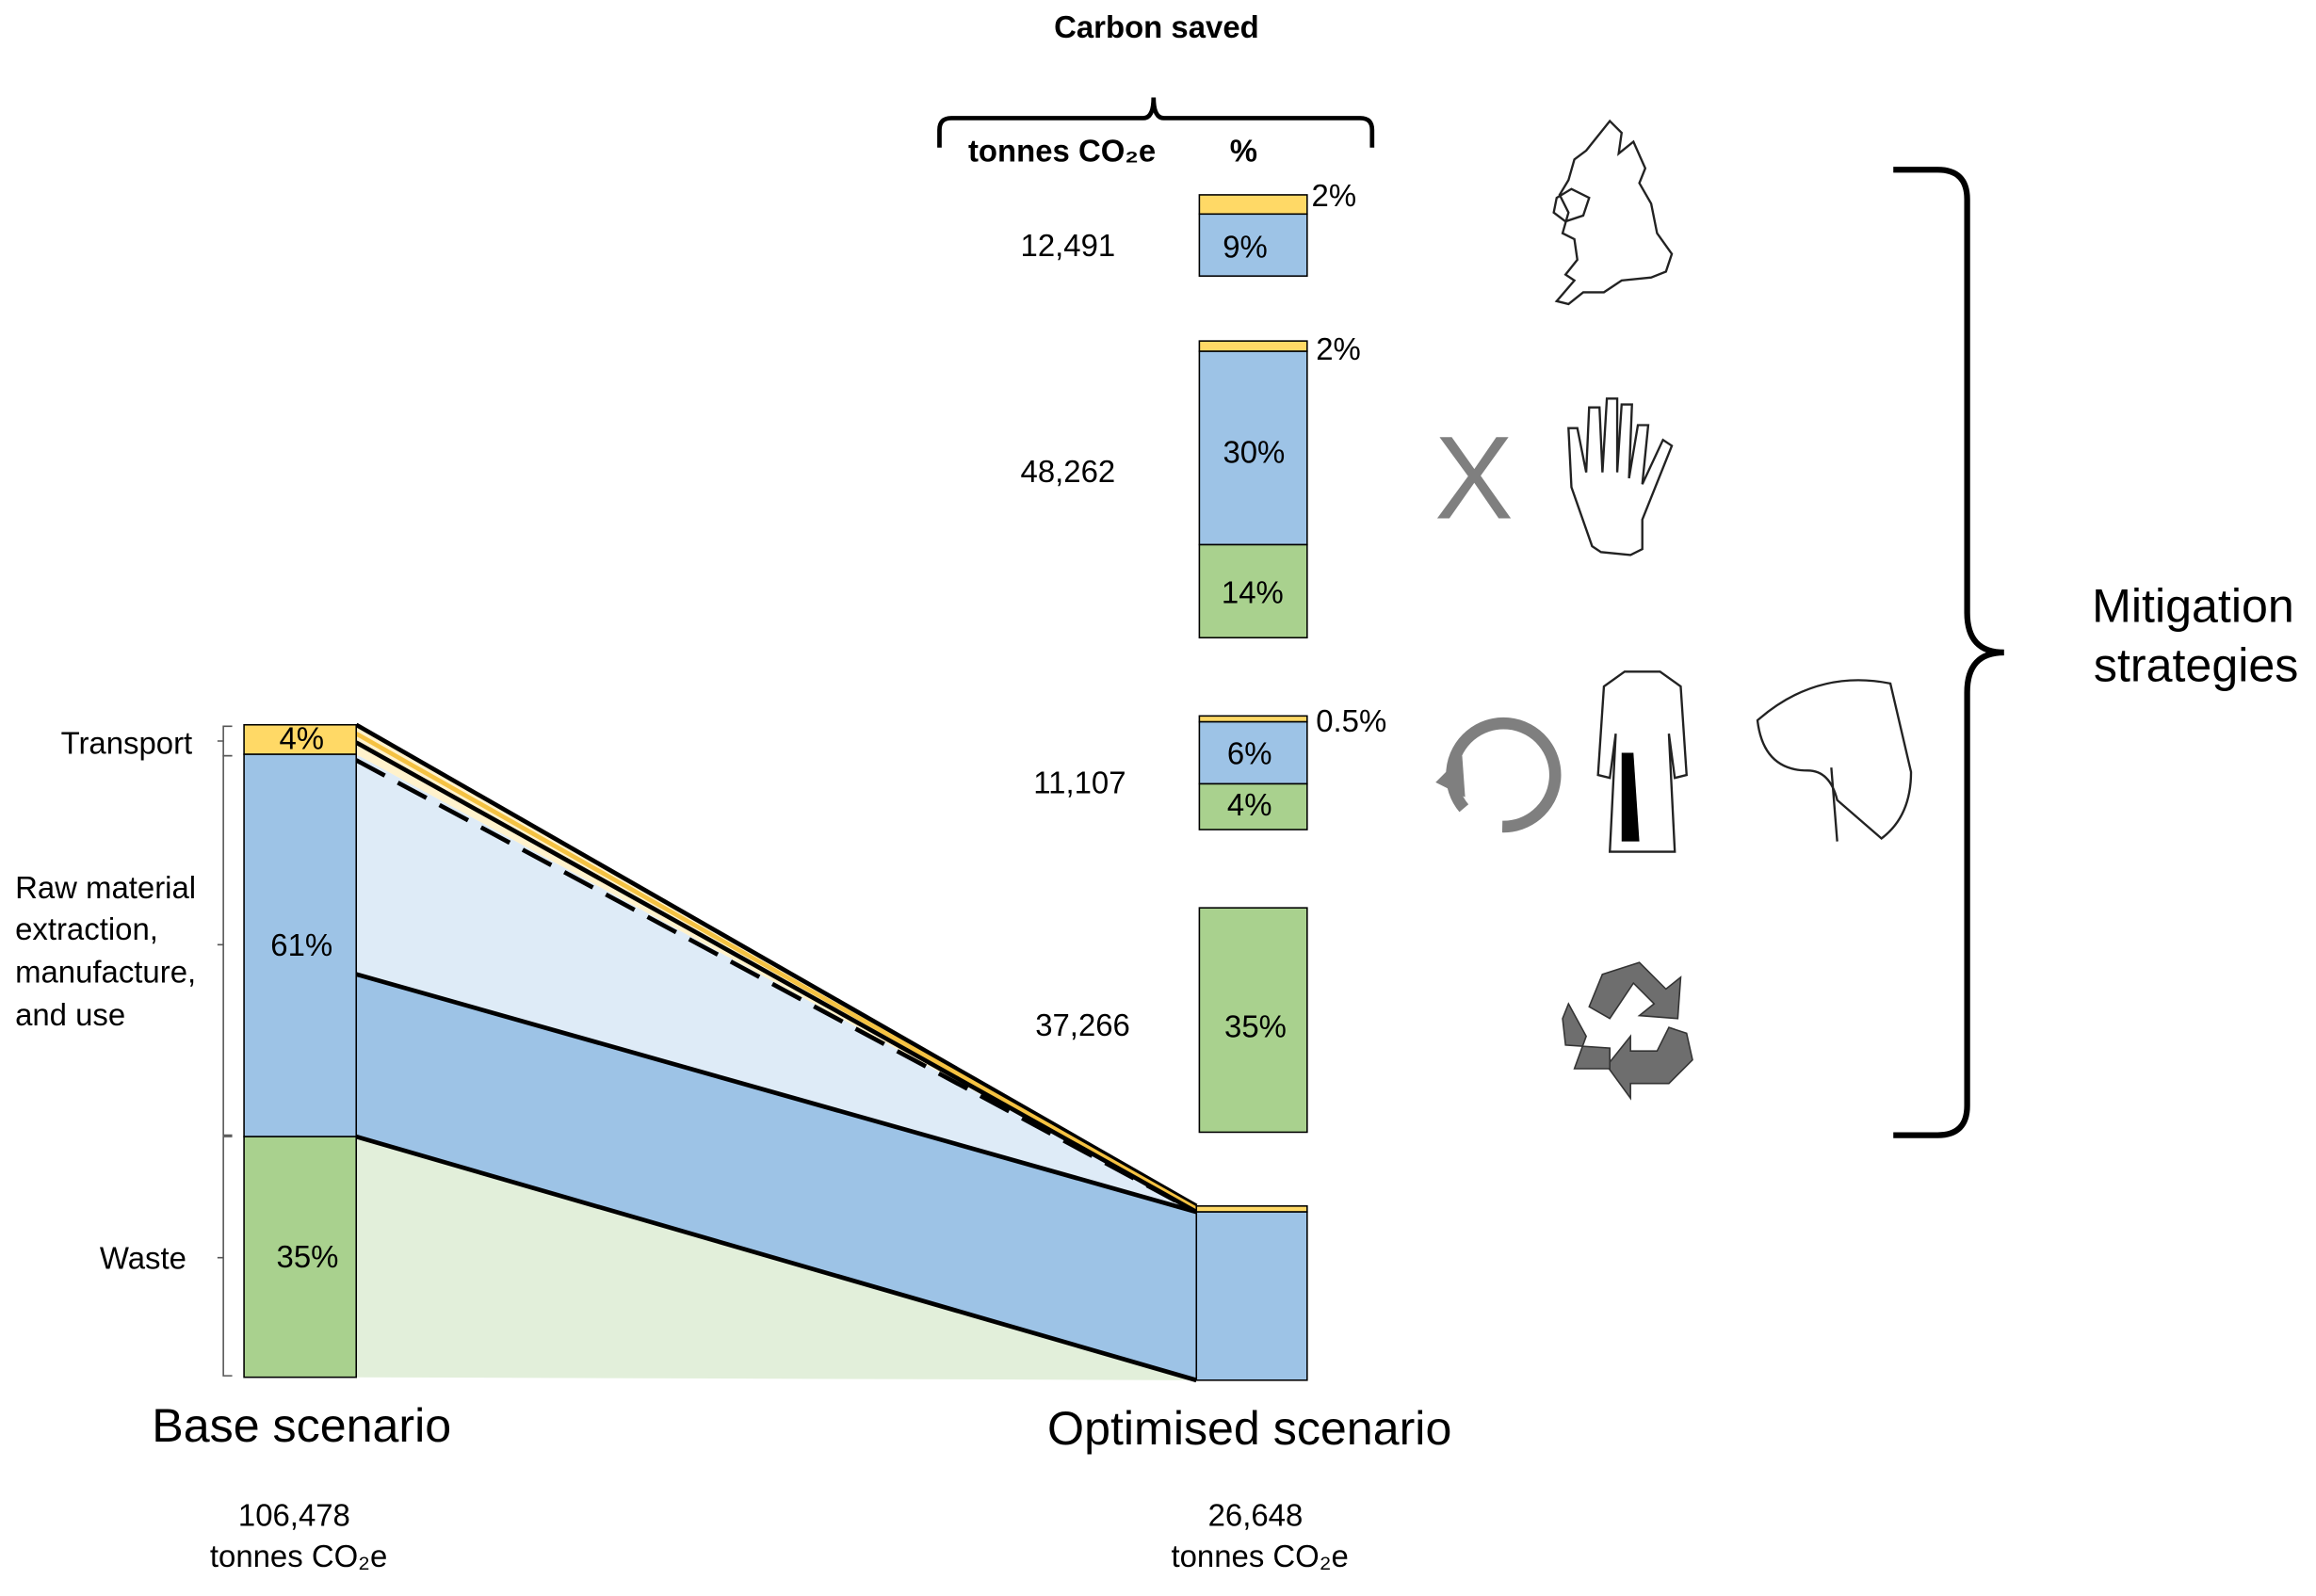 This screenshot has width=2316, height=1596. What do you see at coordinates (1504, 775) in the screenshot?
I see `reuse-icon` at bounding box center [1504, 775].